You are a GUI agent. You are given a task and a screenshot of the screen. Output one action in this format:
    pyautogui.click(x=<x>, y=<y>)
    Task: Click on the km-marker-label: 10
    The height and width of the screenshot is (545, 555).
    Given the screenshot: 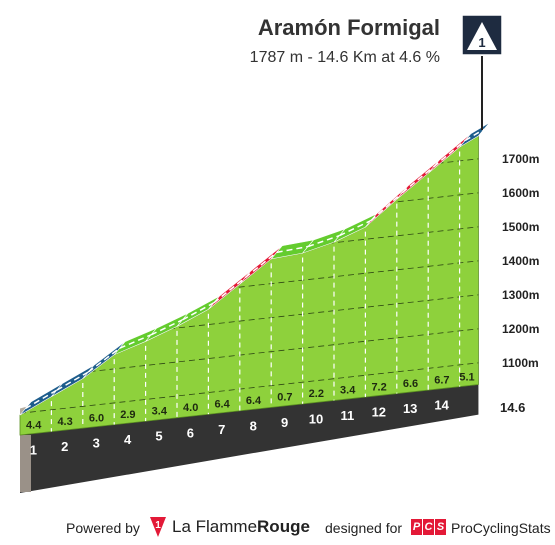 What is the action you would take?
    pyautogui.click(x=316, y=418)
    